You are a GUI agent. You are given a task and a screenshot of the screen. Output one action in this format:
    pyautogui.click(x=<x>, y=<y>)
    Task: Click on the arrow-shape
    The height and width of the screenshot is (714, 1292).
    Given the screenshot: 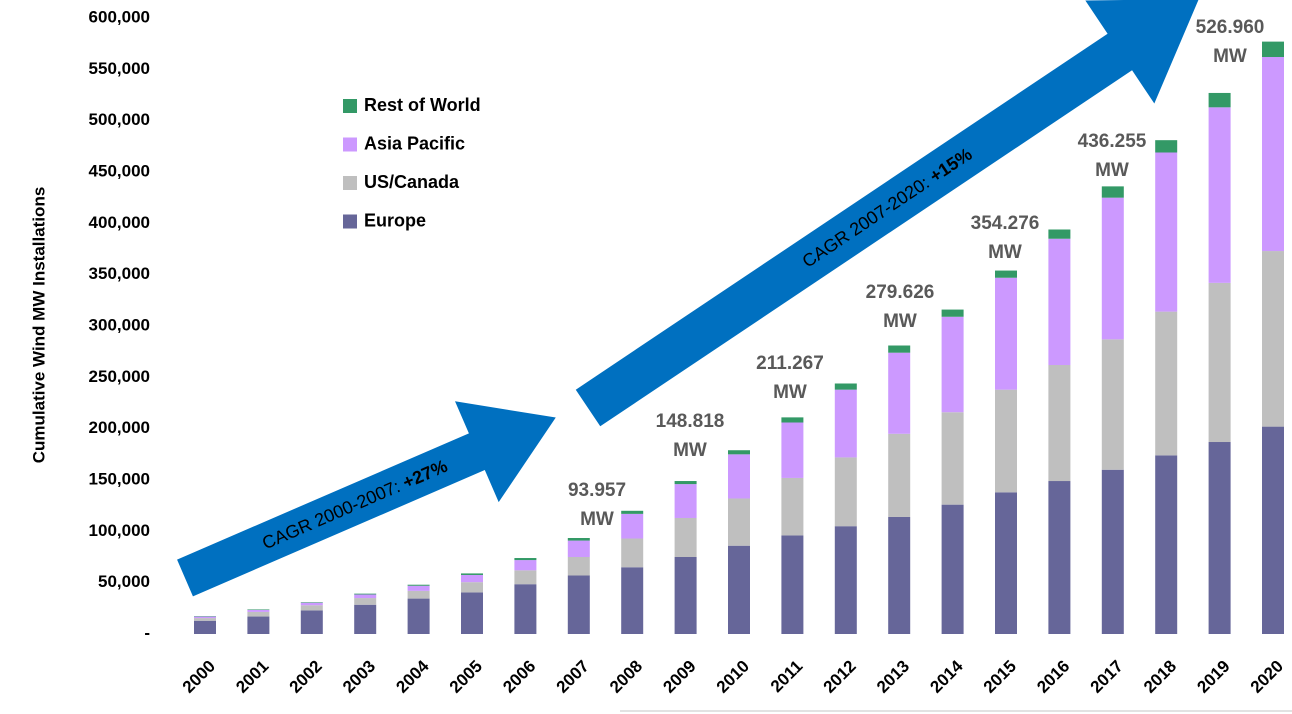 What is the action you would take?
    pyautogui.click(x=366, y=499)
    